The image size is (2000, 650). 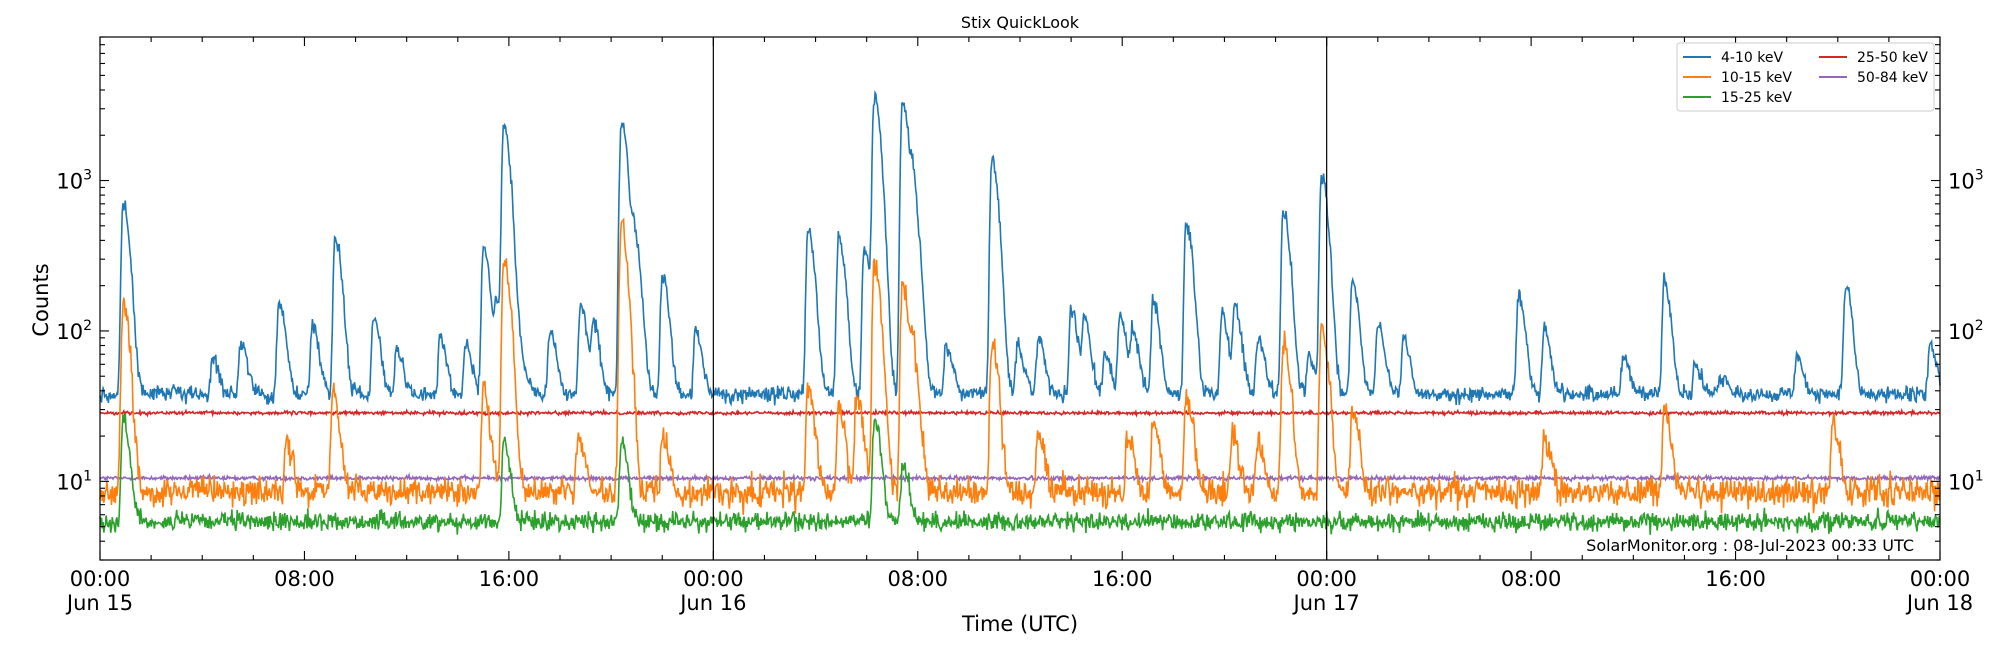 I want to click on legend-label: 15-25 keV, so click(x=1756, y=98).